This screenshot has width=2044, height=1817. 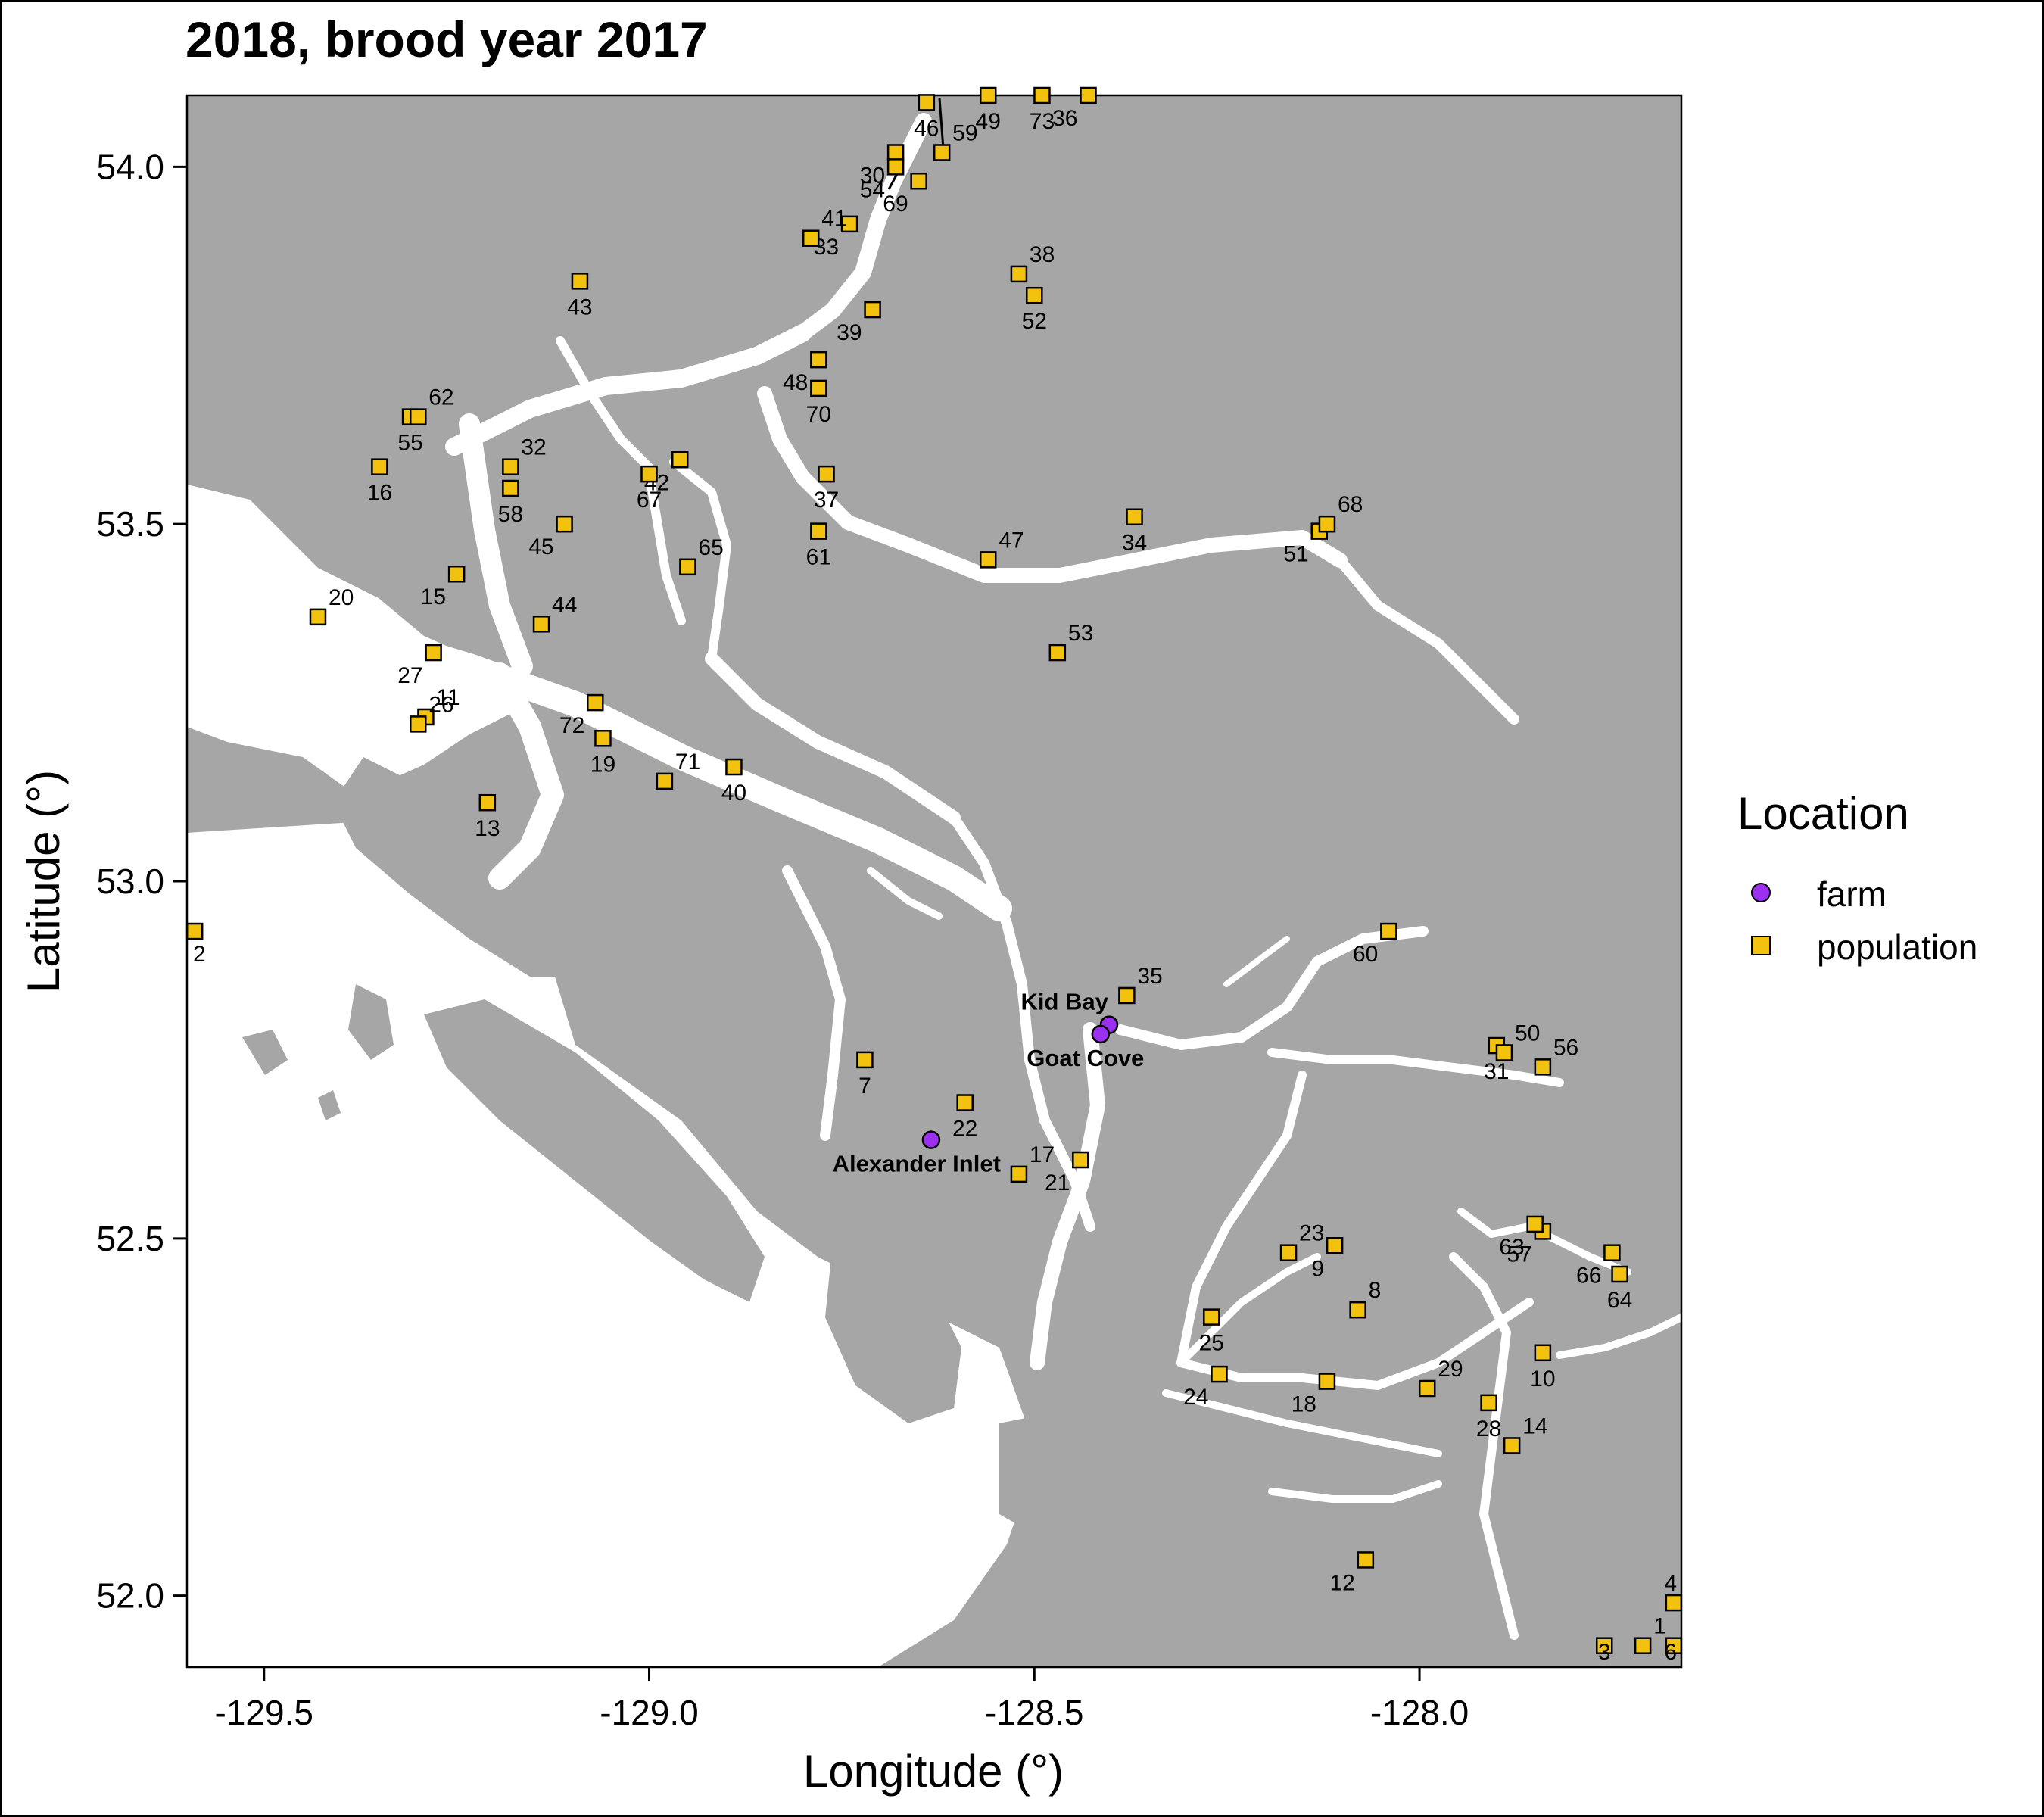 I want to click on population-label: 41, so click(x=833, y=219).